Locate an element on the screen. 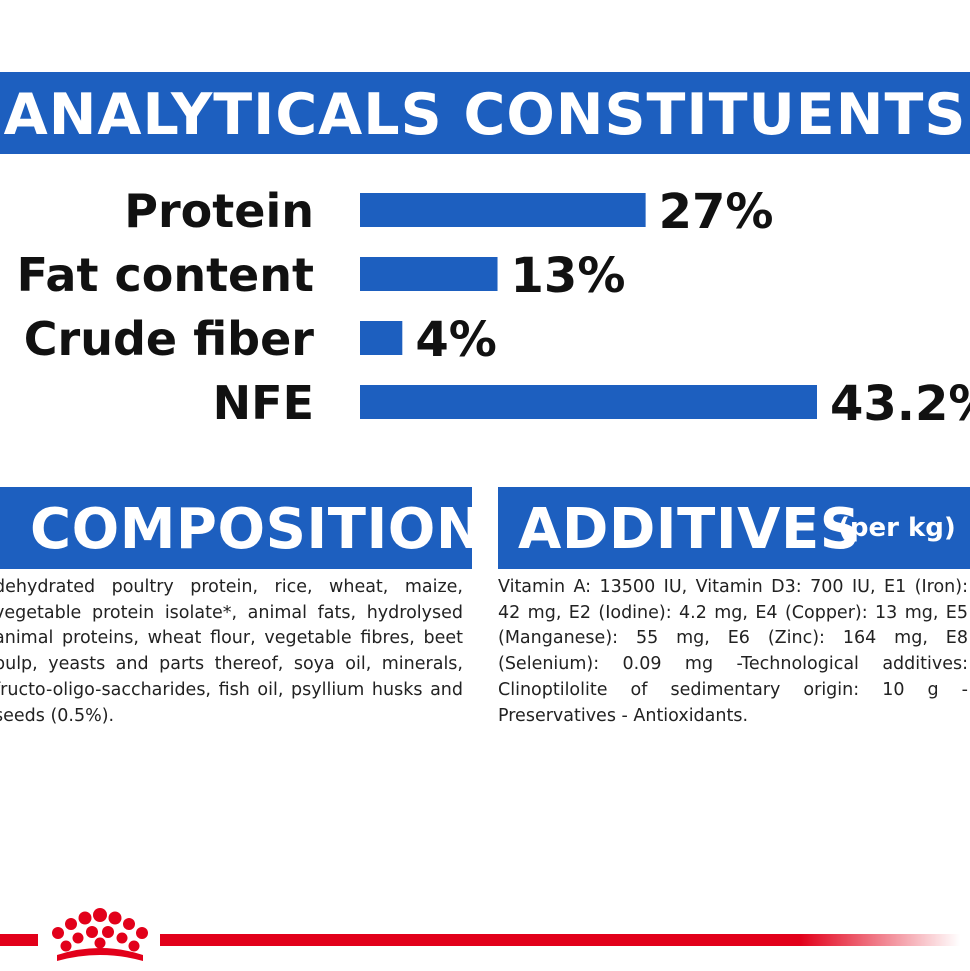 The height and width of the screenshot is (971, 970). category-label: Protein is located at coordinates (219, 211).